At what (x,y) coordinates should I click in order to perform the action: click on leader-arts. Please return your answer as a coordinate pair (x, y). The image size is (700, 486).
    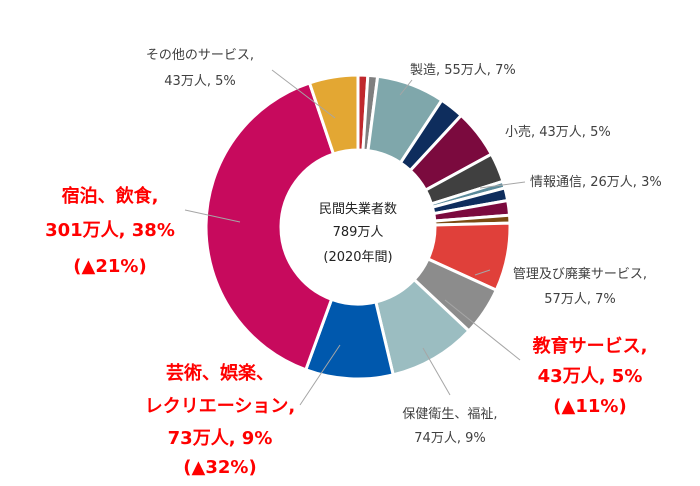
    Looking at the image, I should click on (320, 375).